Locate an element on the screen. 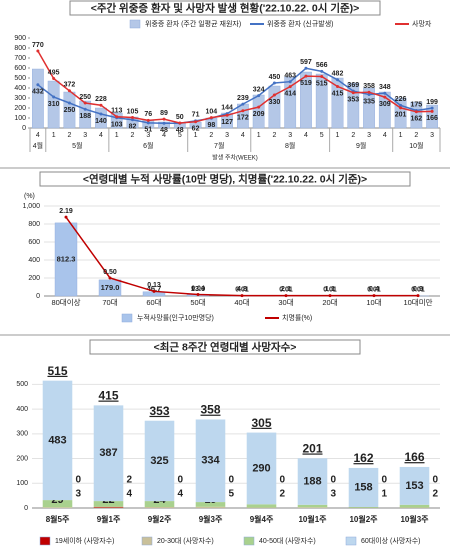 Image resolution: width=450 pixels, height=554 pixels. y-tick-label: 600 is located at coordinates (34, 242).